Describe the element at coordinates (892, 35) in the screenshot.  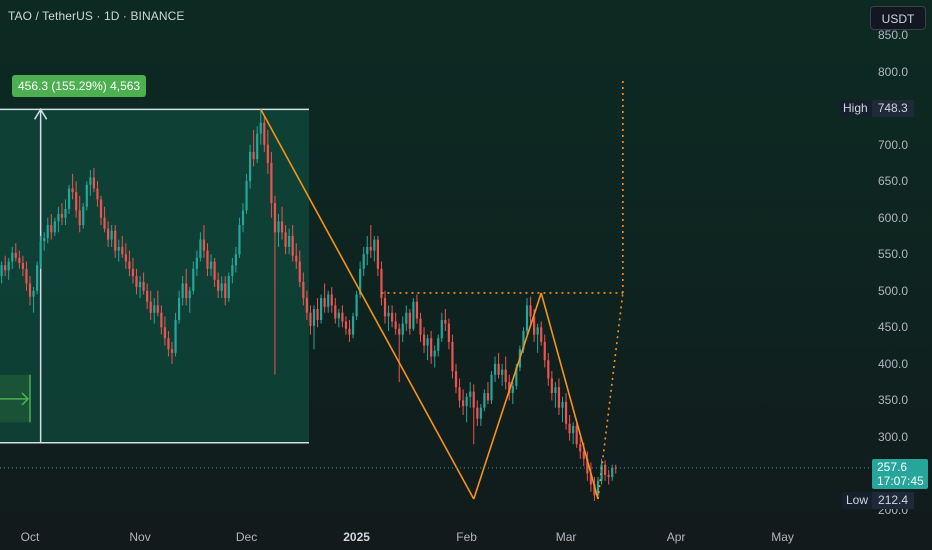
I see `price-tick-label: 850.0` at that location.